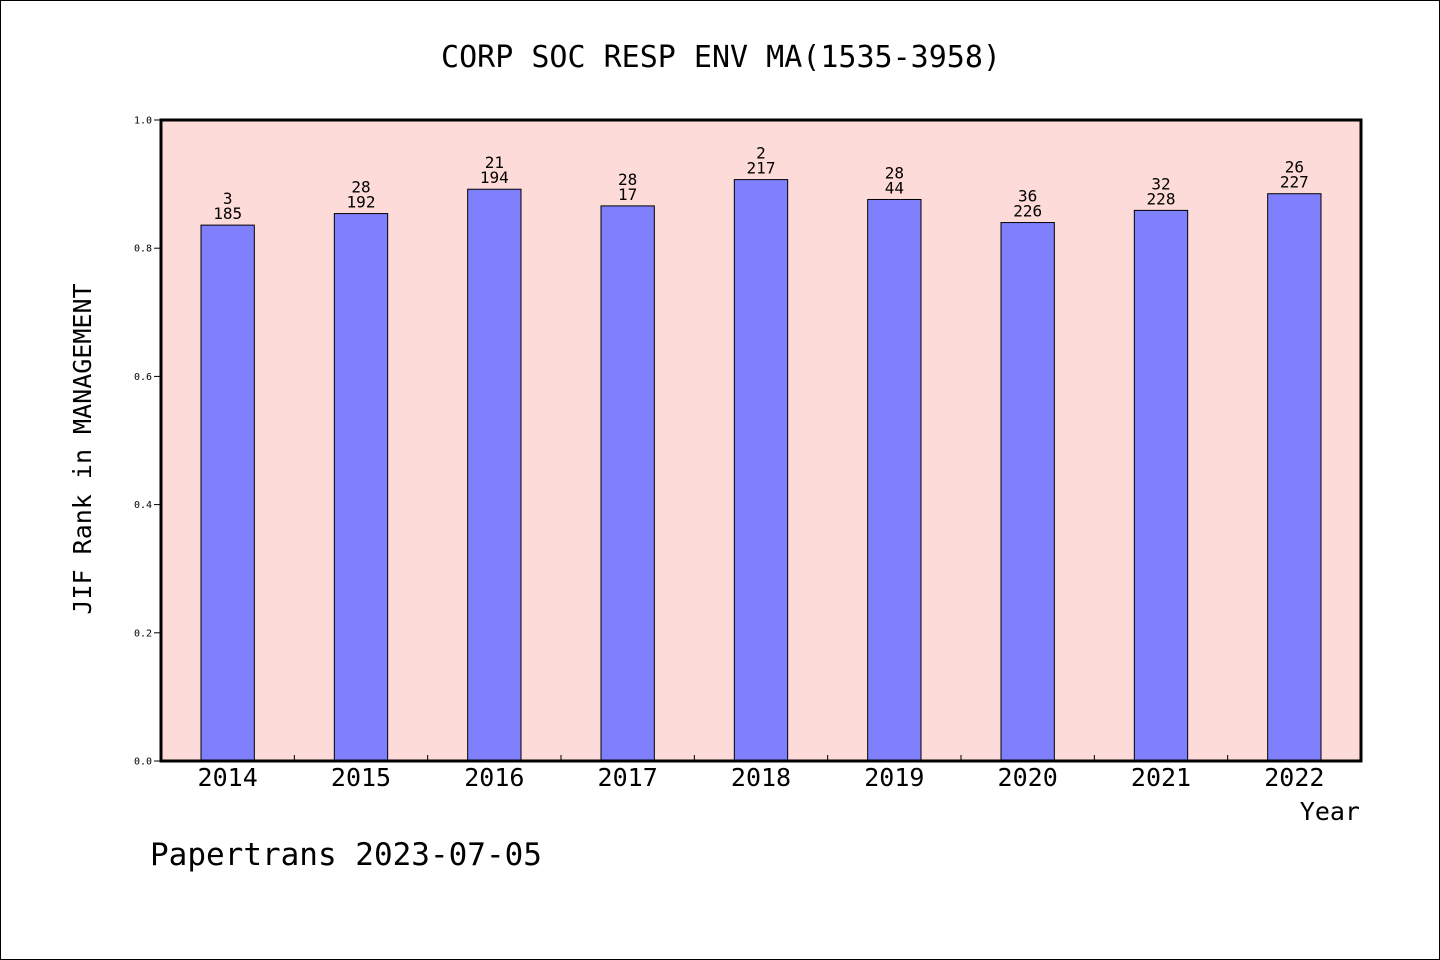 The width and height of the screenshot is (1440, 960). Describe the element at coordinates (628, 777) in the screenshot. I see `x-tick-label: 2017` at that location.